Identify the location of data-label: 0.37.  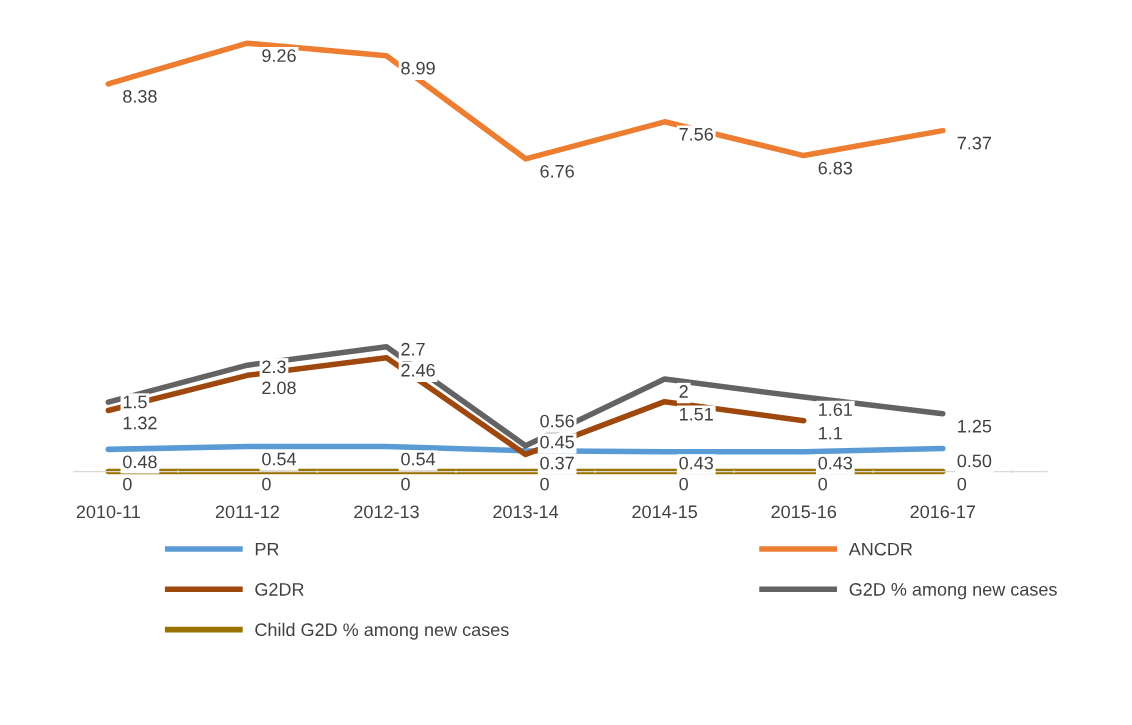
(557, 463).